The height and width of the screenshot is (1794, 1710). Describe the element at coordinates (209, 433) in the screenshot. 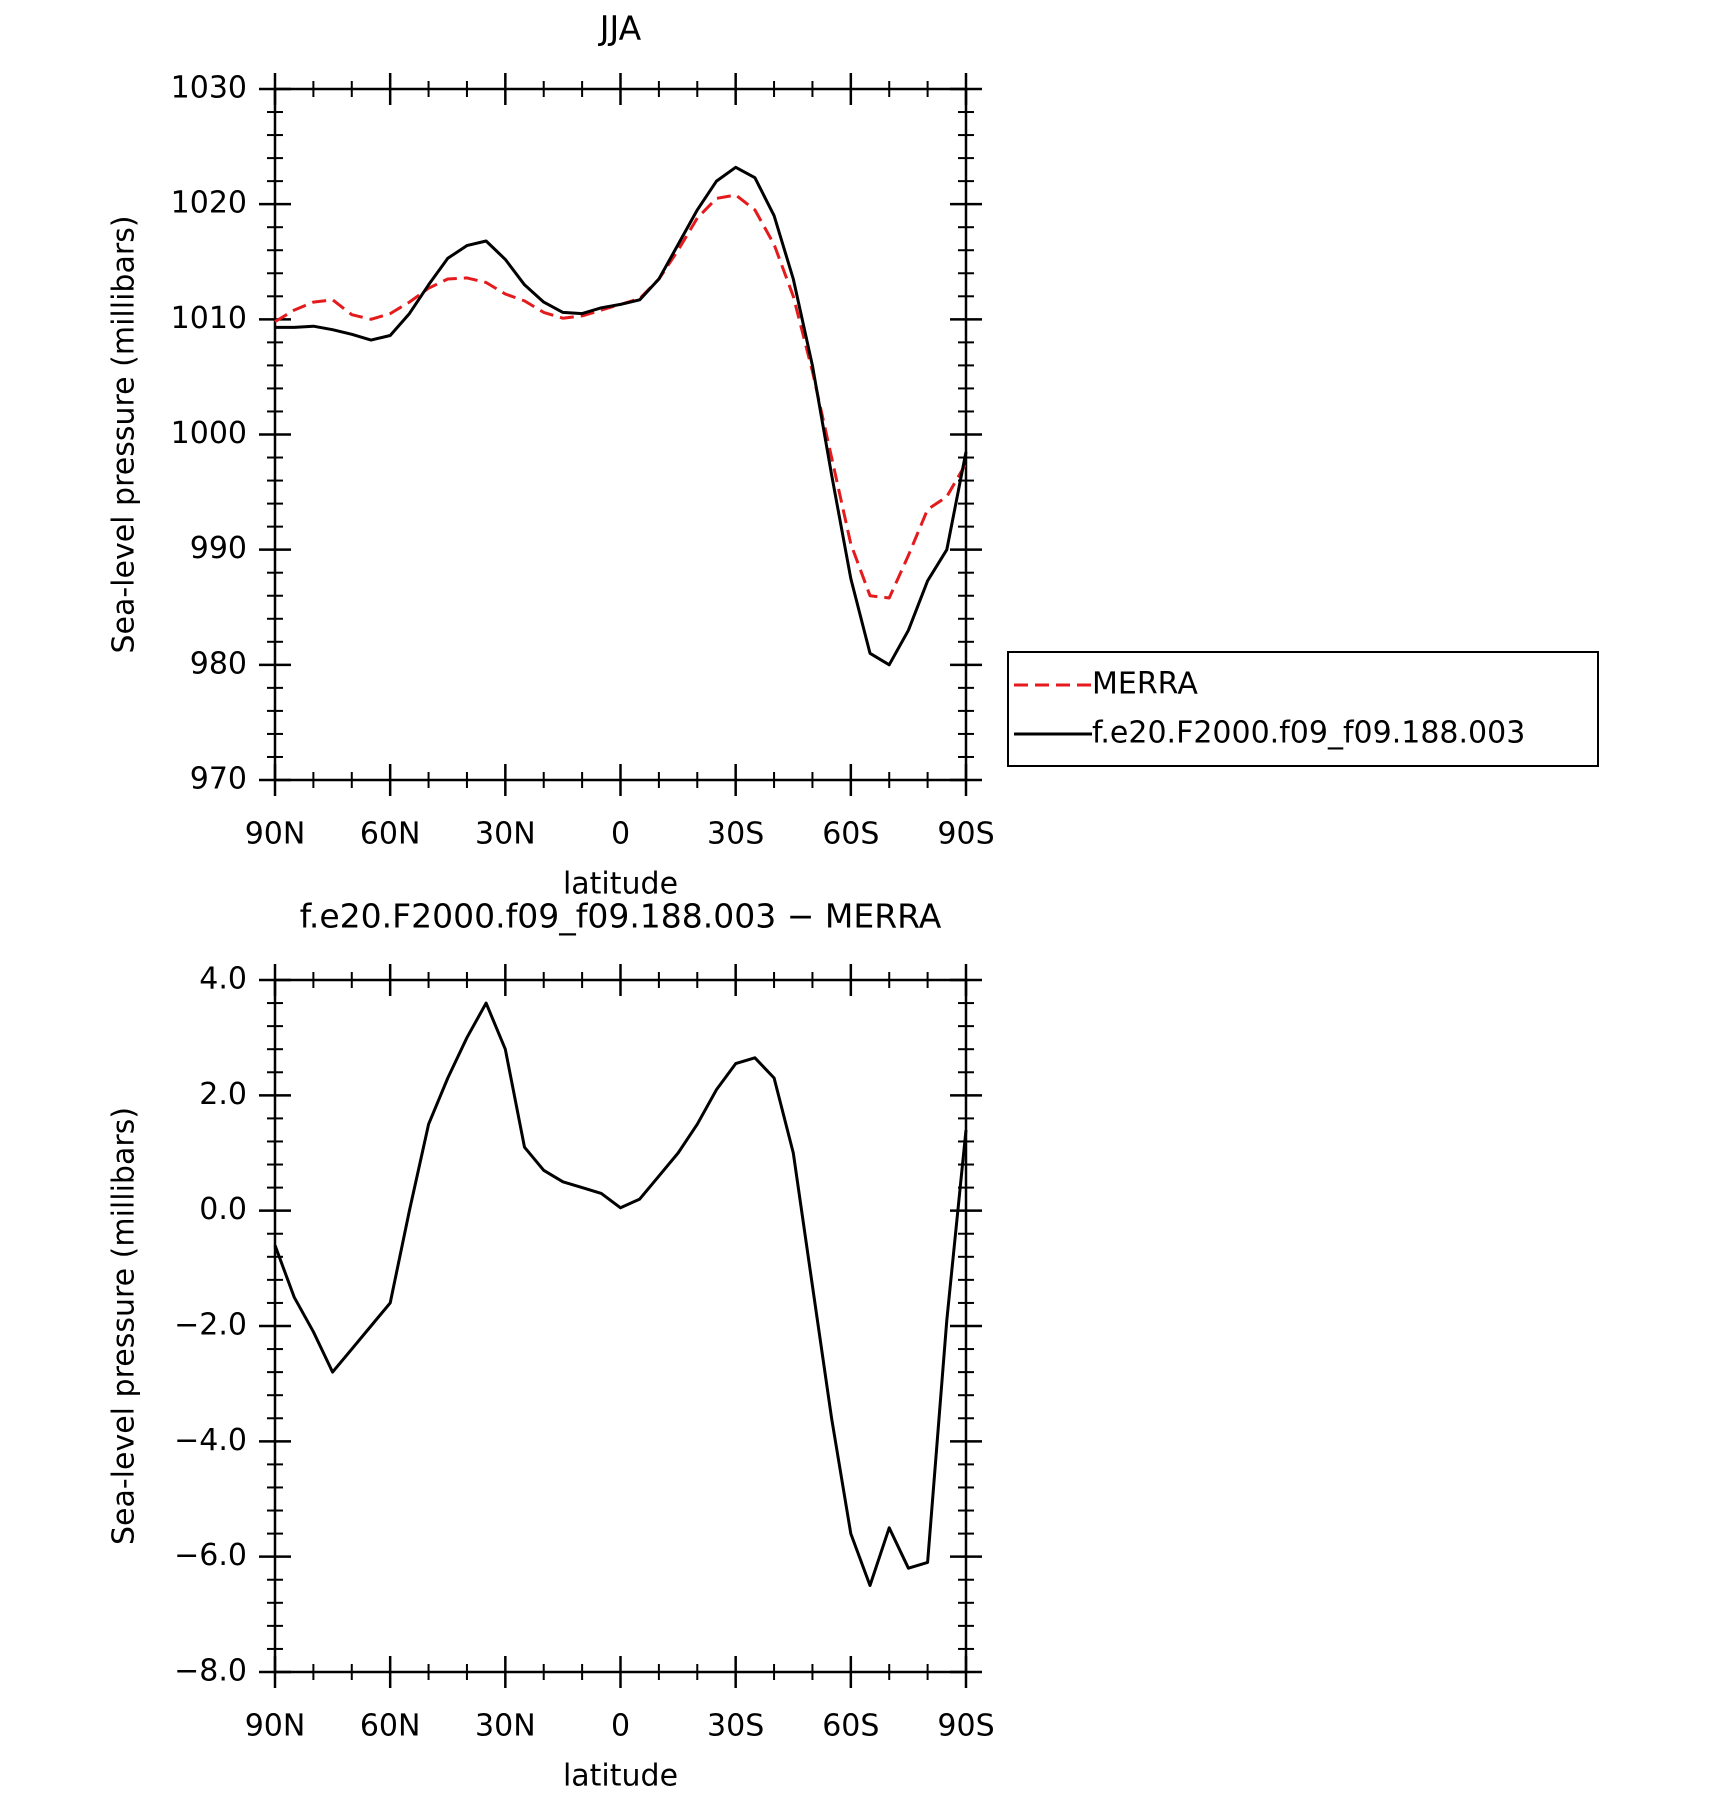

I see `y-tick-label: 1000` at that location.